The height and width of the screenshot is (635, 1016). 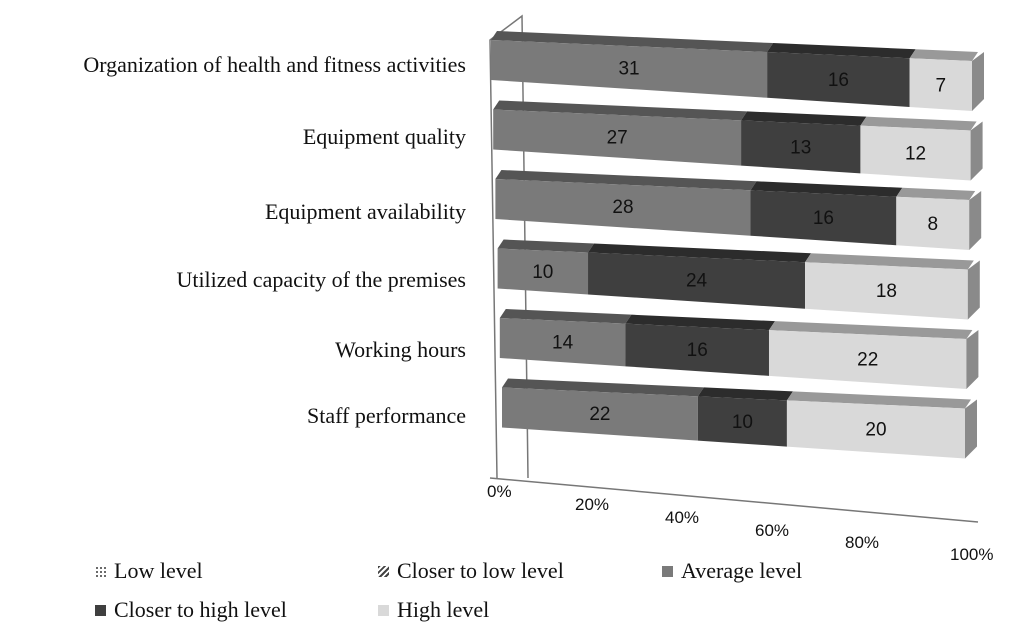 I want to click on data-label: 27, so click(x=617, y=137).